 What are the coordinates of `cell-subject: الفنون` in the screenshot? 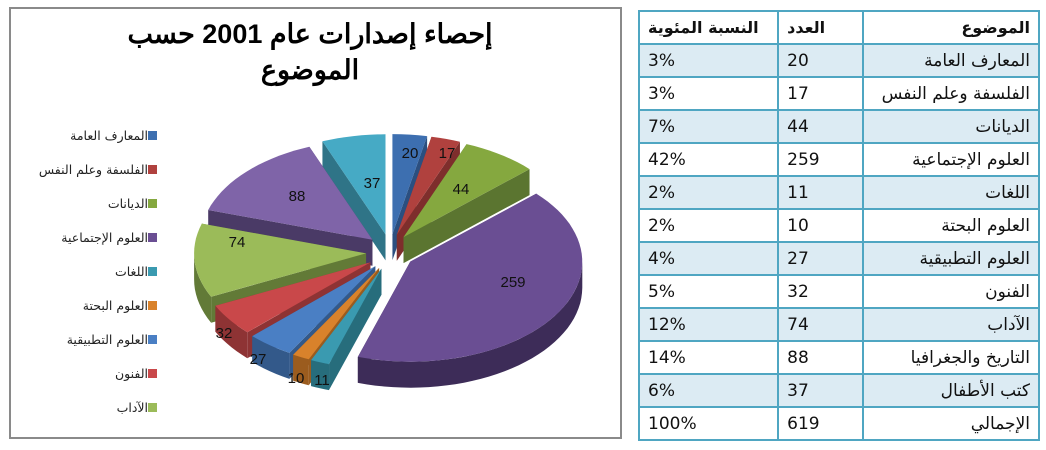 It's located at (951, 291).